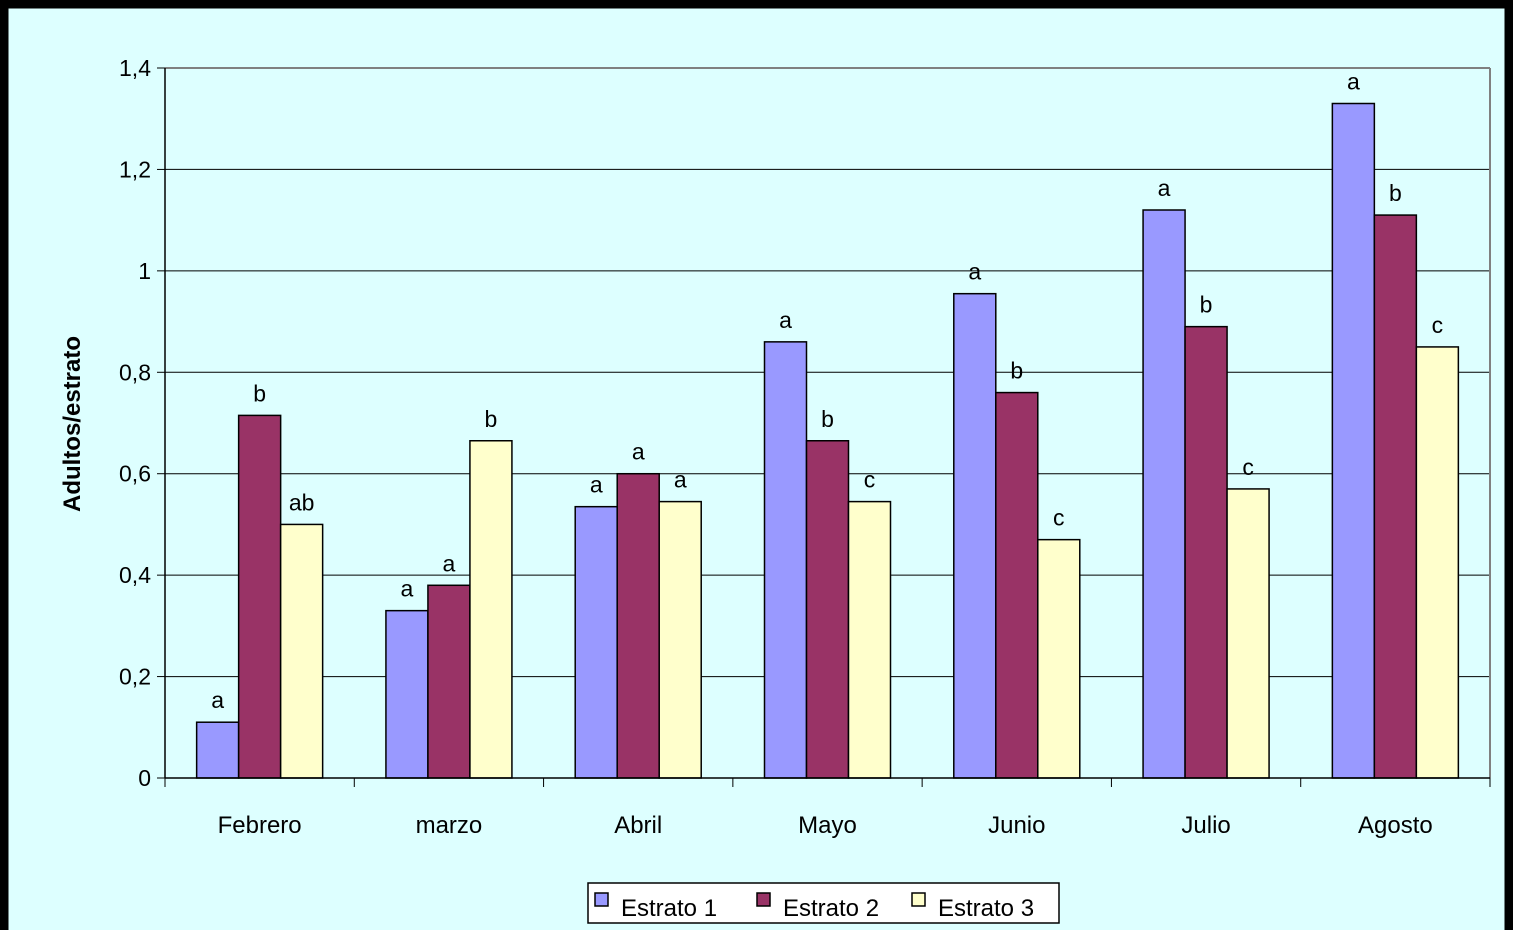  What do you see at coordinates (1205, 825) in the screenshot?
I see `x-tick-label: Julio` at bounding box center [1205, 825].